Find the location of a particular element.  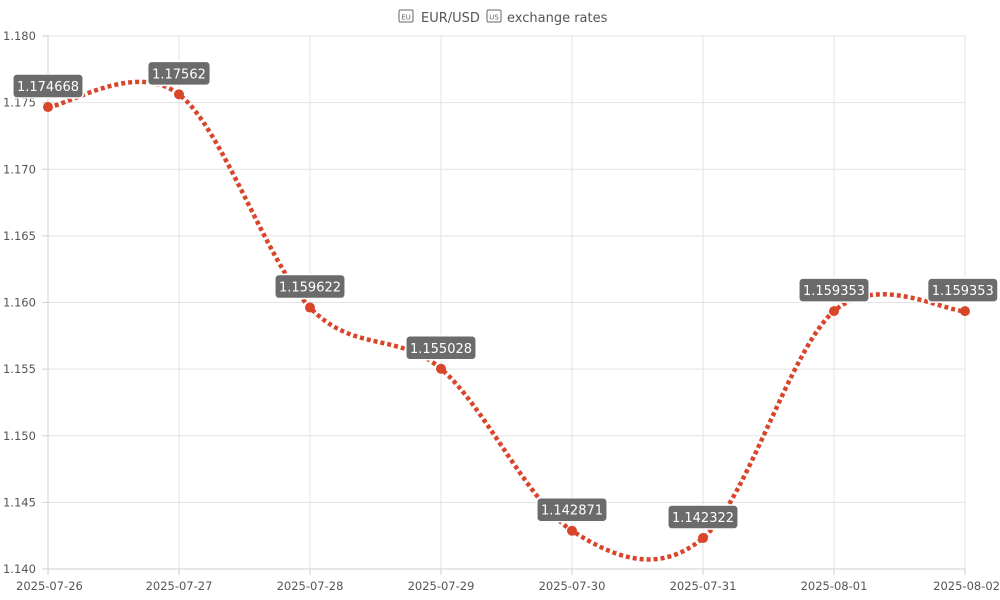

data-label: 1.174668 is located at coordinates (48, 86).